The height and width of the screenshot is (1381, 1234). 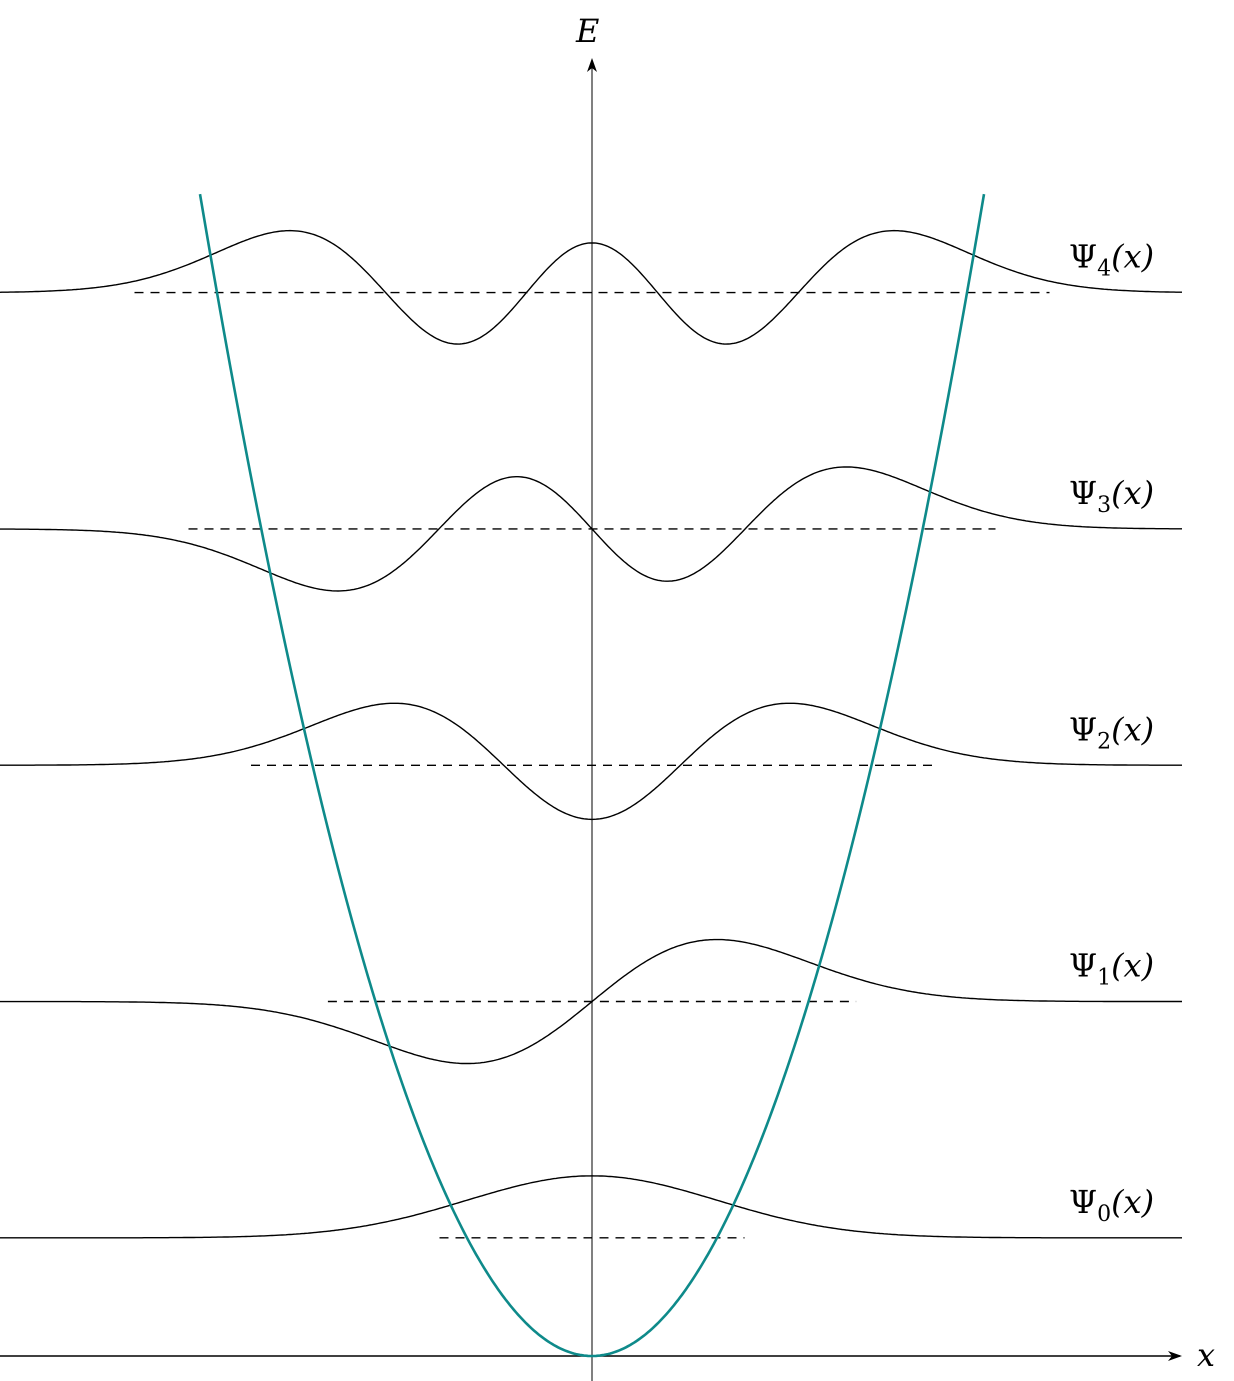 I want to click on state-label-2: Ψ2(x), so click(x=1111, y=732).